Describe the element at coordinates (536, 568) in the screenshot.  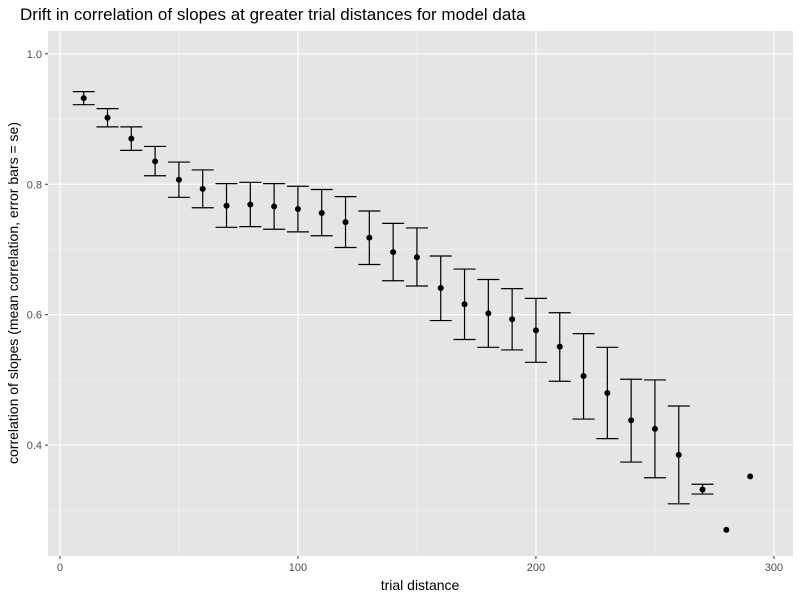
I see `x-tick-label: 200` at that location.